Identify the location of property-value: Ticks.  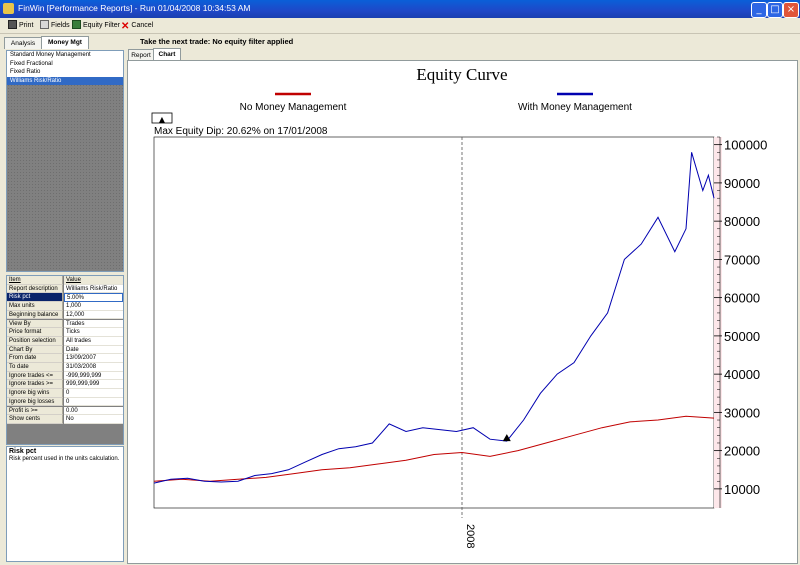
(93, 332).